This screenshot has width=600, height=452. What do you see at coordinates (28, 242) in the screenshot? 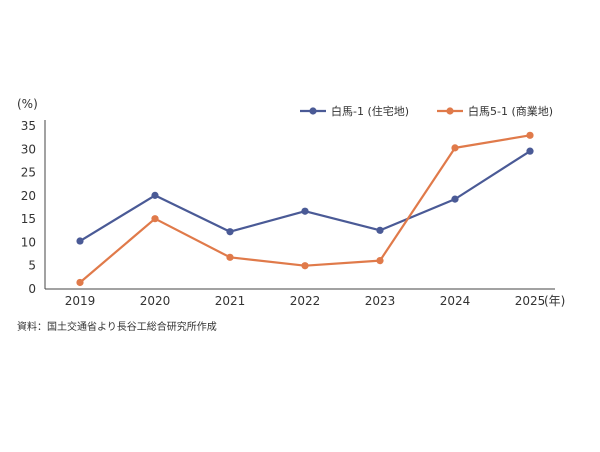
I see `y-tick-label: 10` at bounding box center [28, 242].